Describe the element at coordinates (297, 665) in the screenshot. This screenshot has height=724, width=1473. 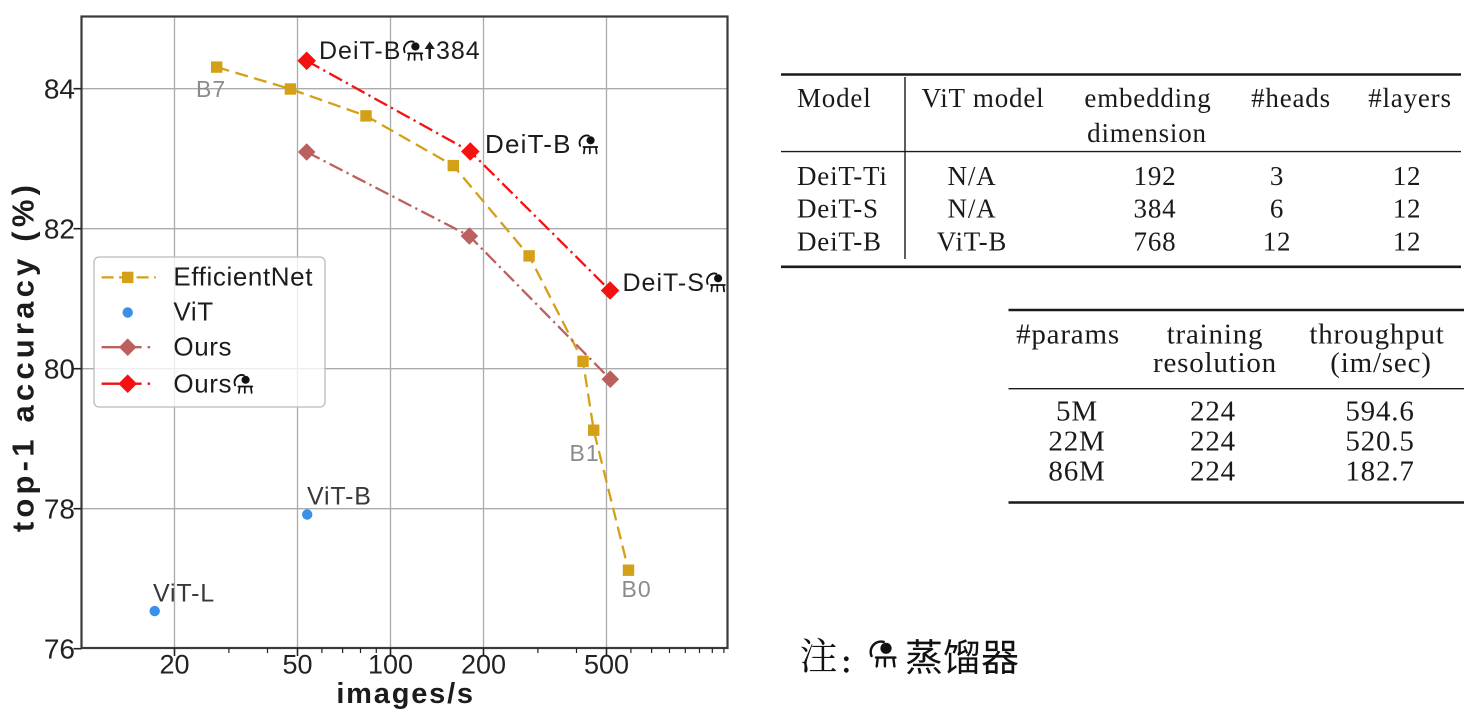
I see `svg-text: 50` at that location.